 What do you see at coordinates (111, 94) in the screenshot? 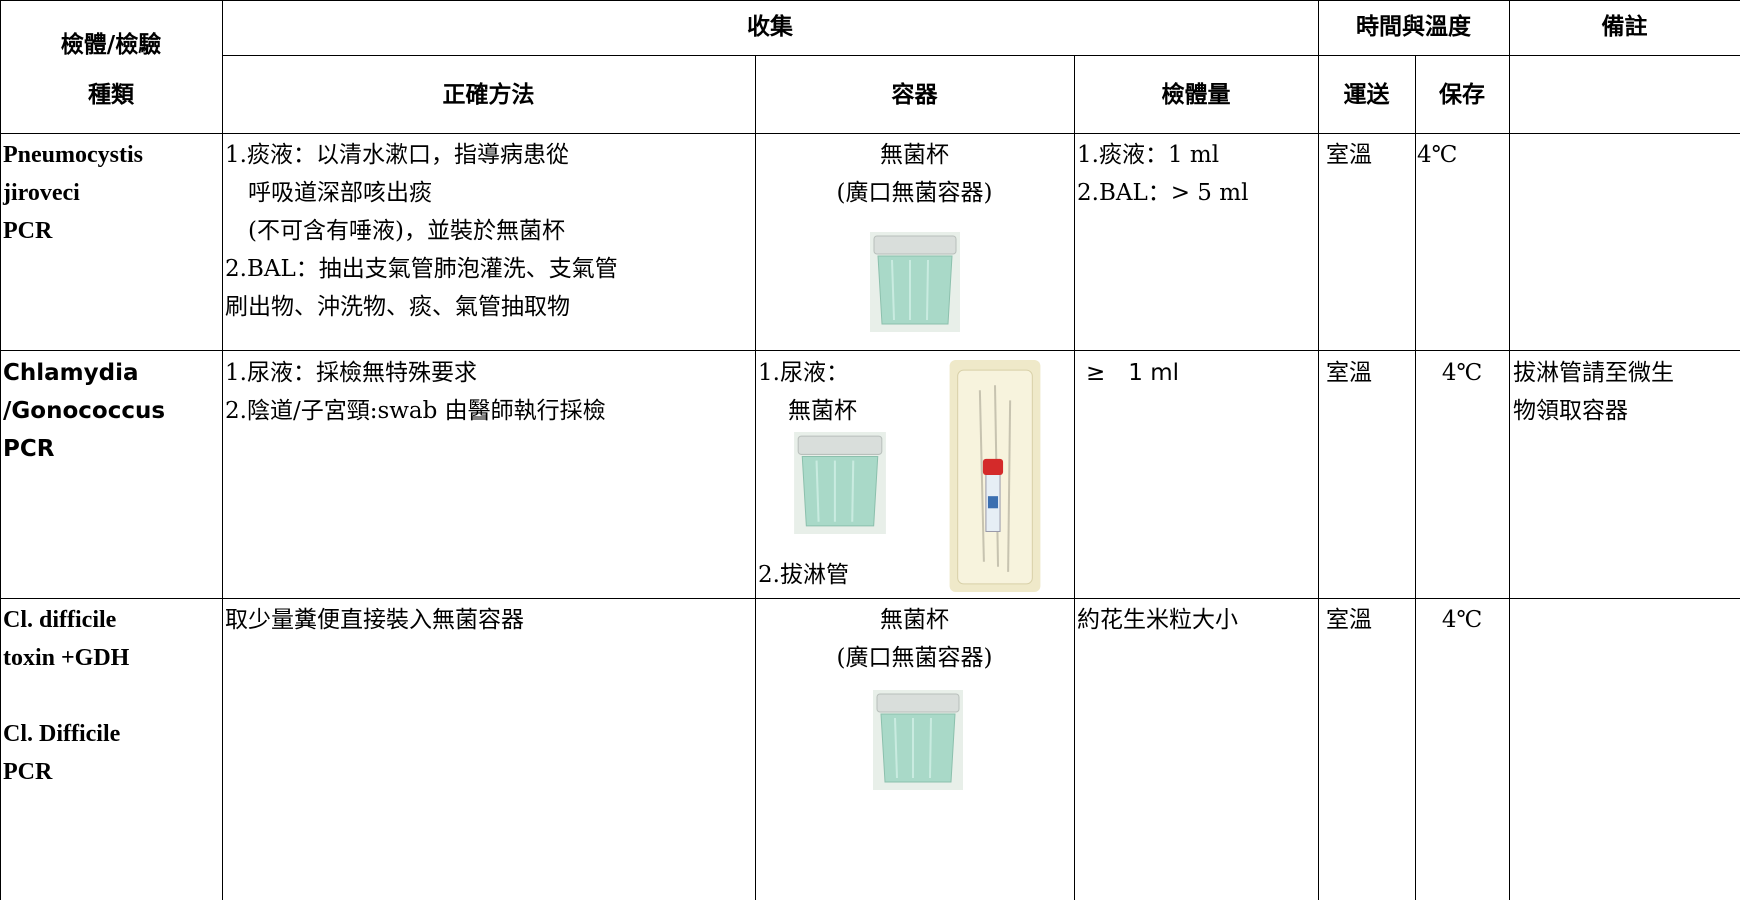
I see `header-specimen: 種類` at bounding box center [111, 94].